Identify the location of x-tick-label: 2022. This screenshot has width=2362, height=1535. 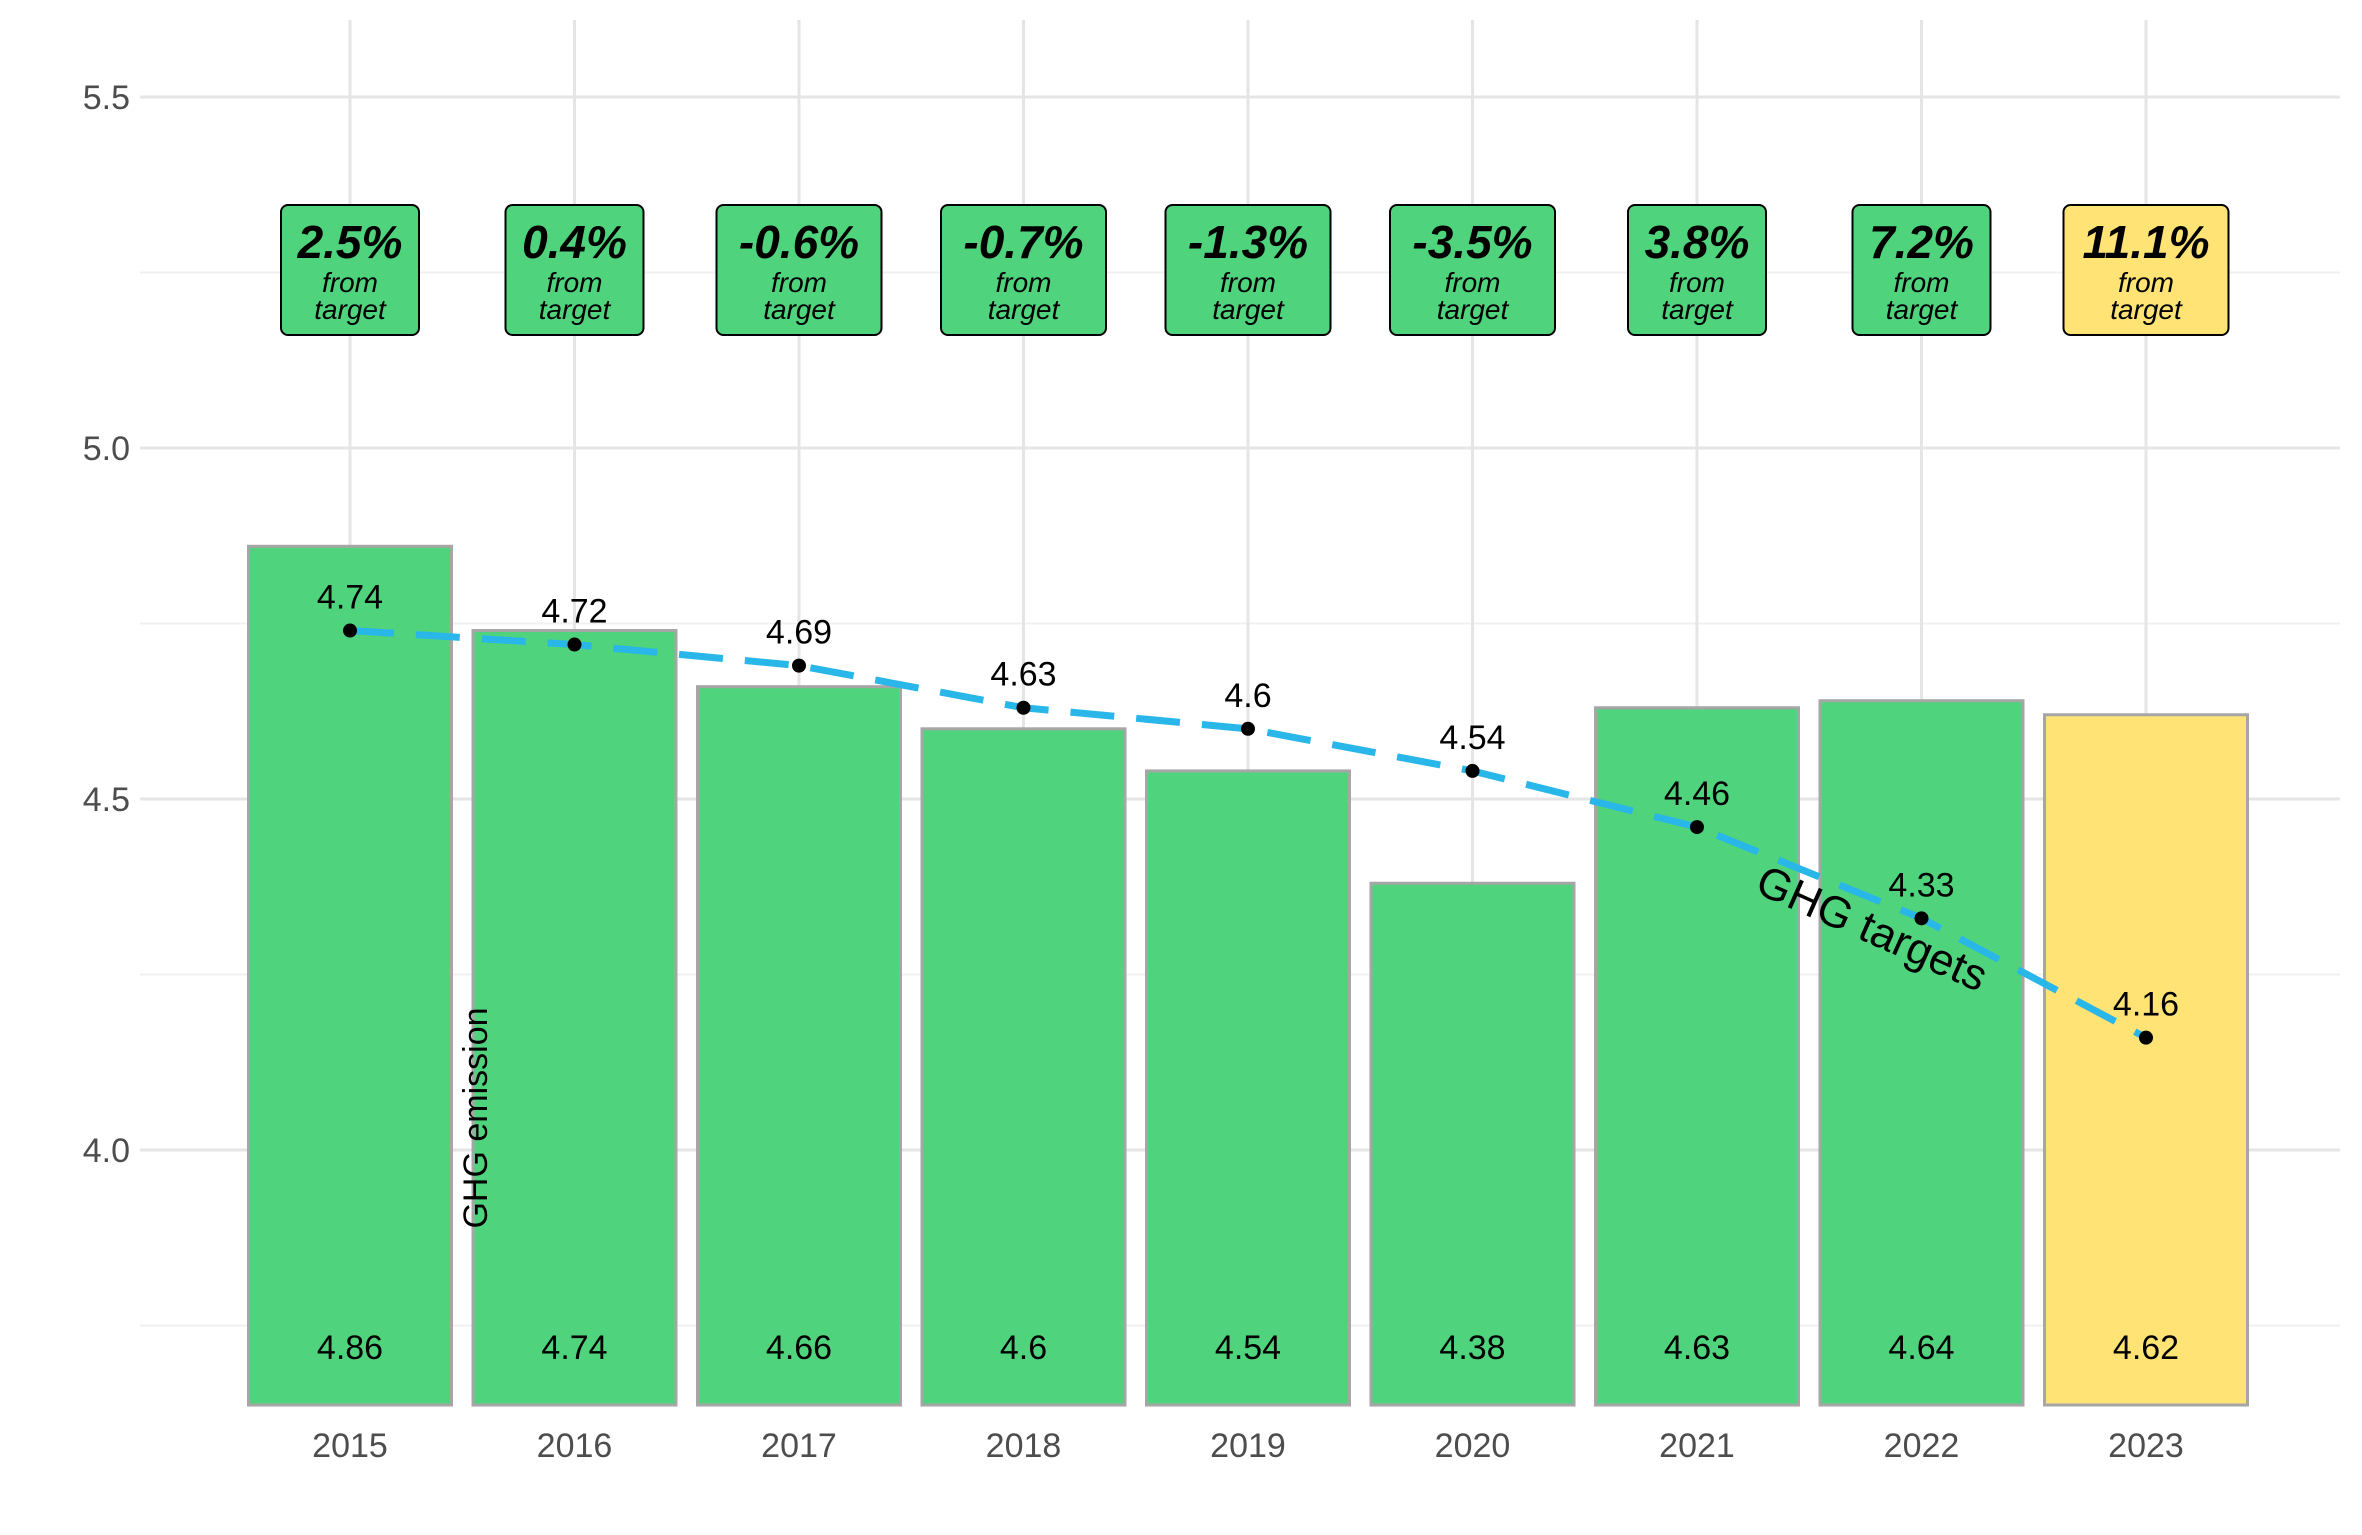
(1922, 1446).